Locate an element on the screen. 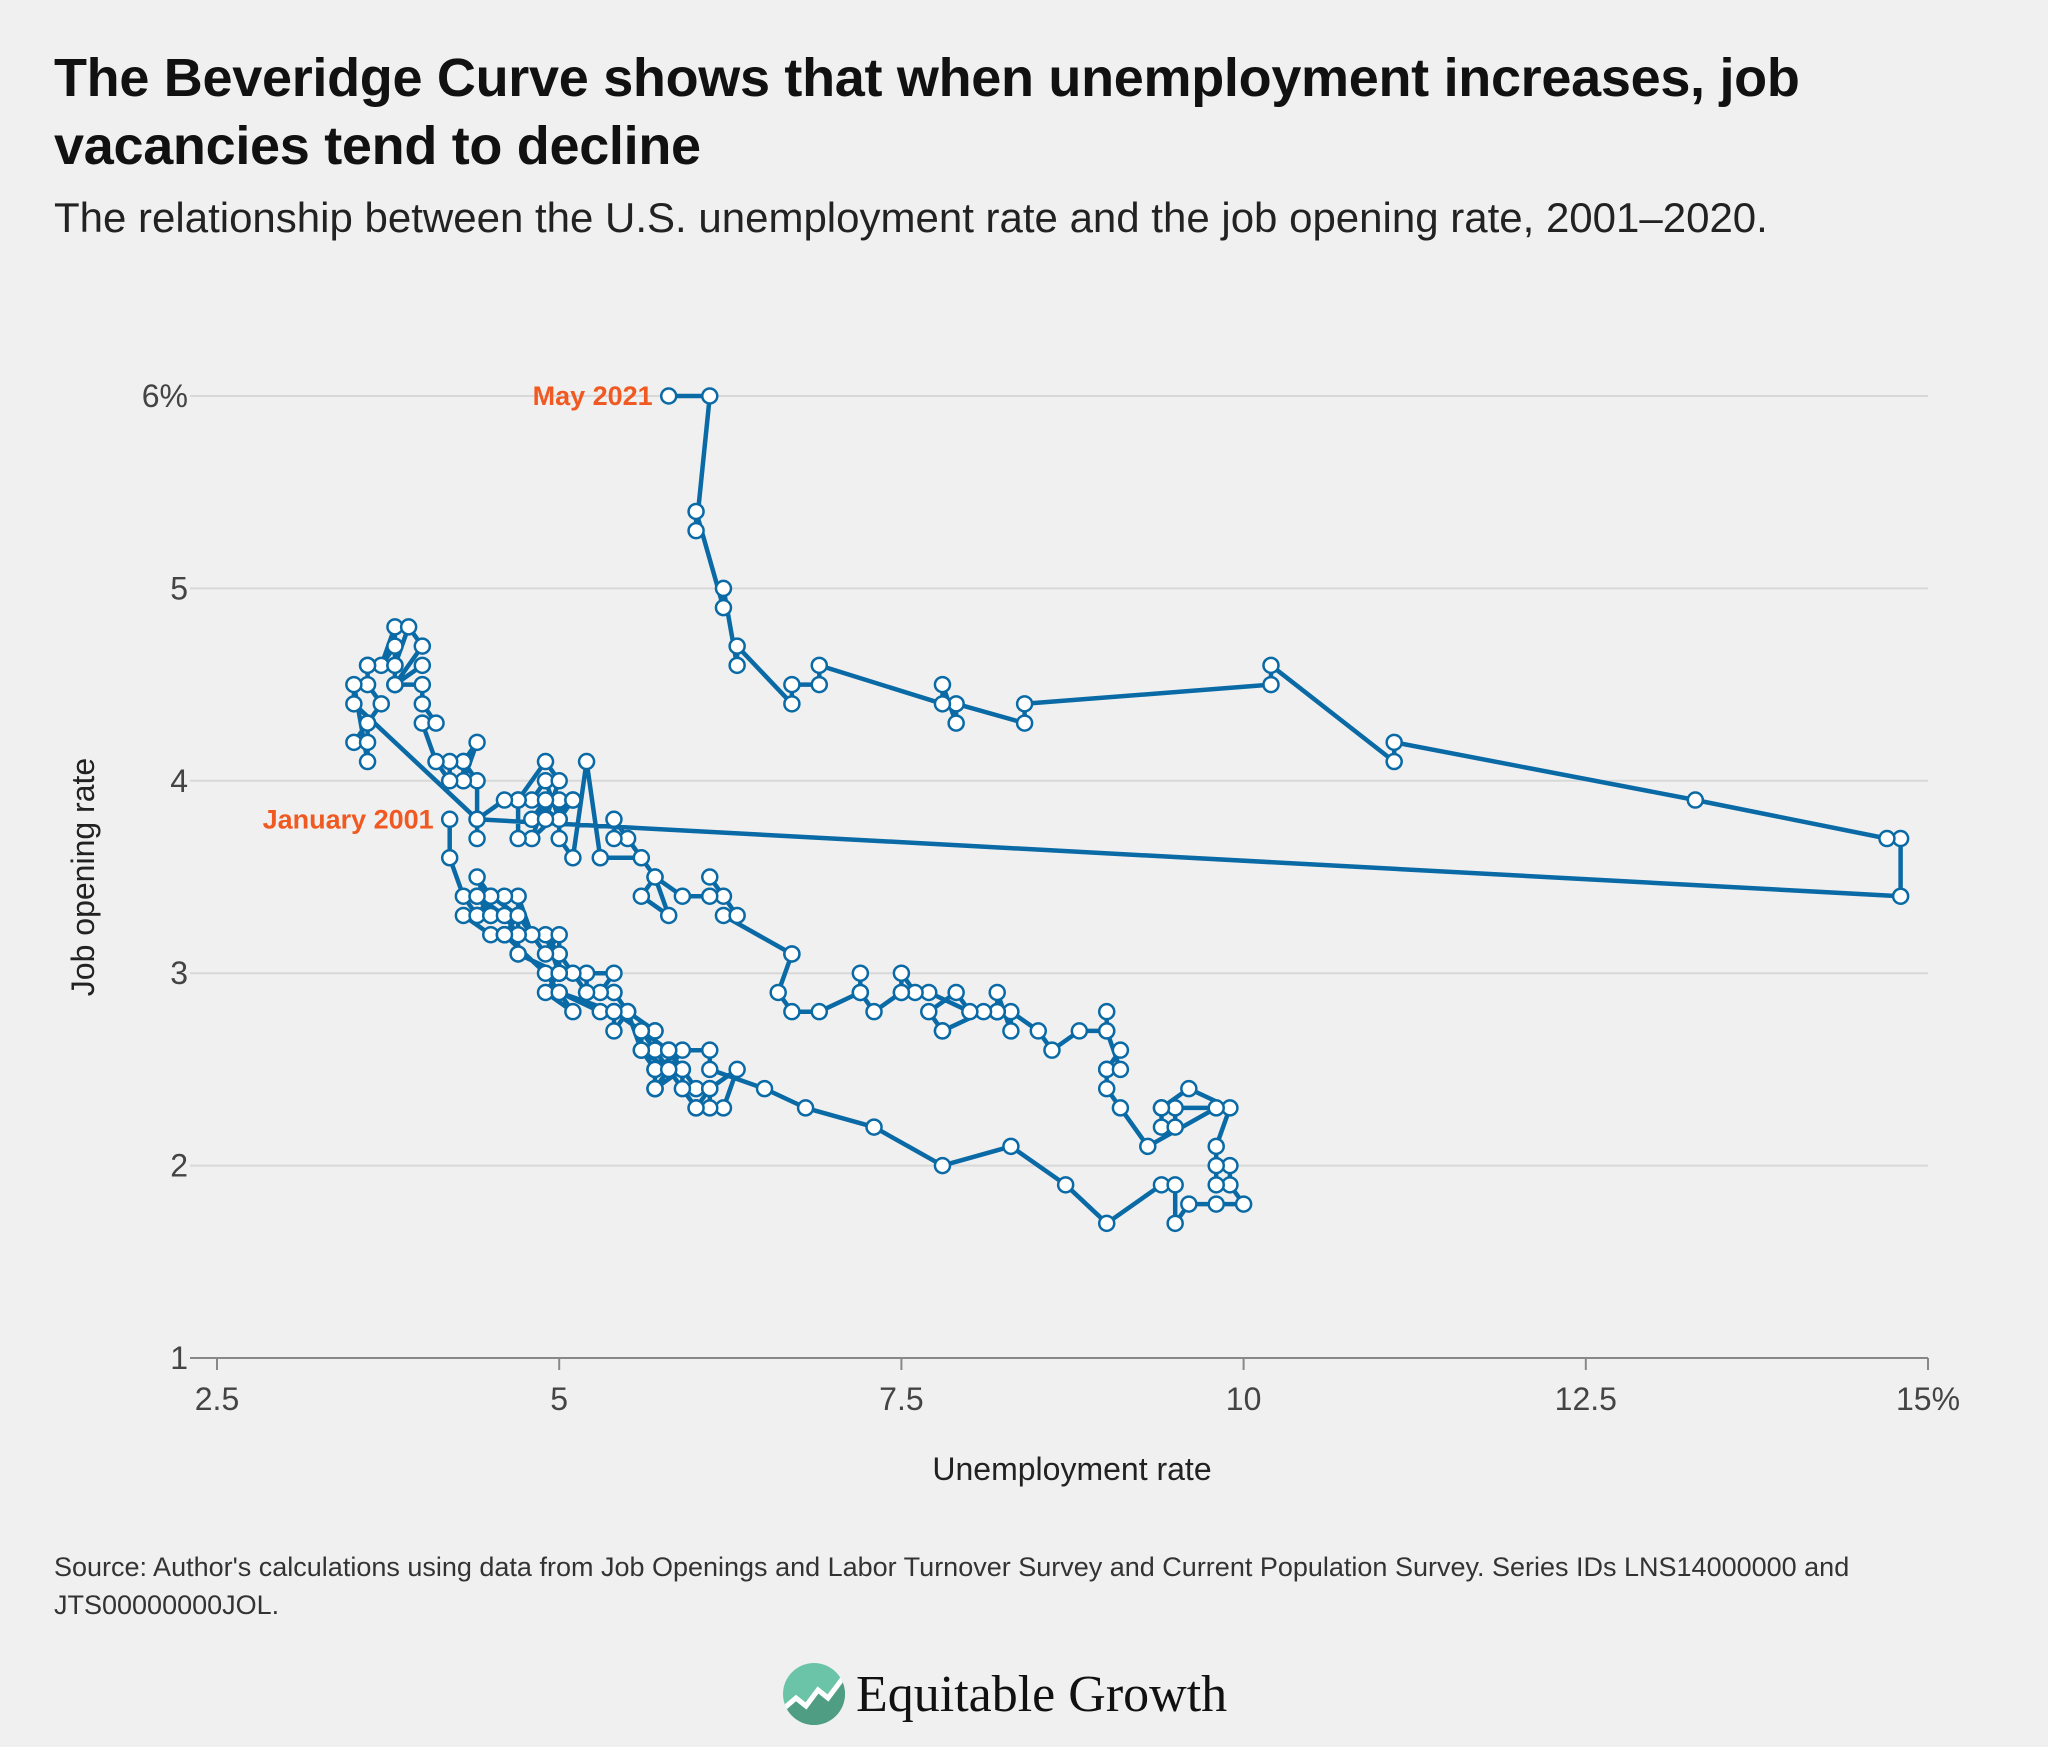 This screenshot has height=1747, width=2048. x-tick-label: 15% is located at coordinates (1928, 1399).